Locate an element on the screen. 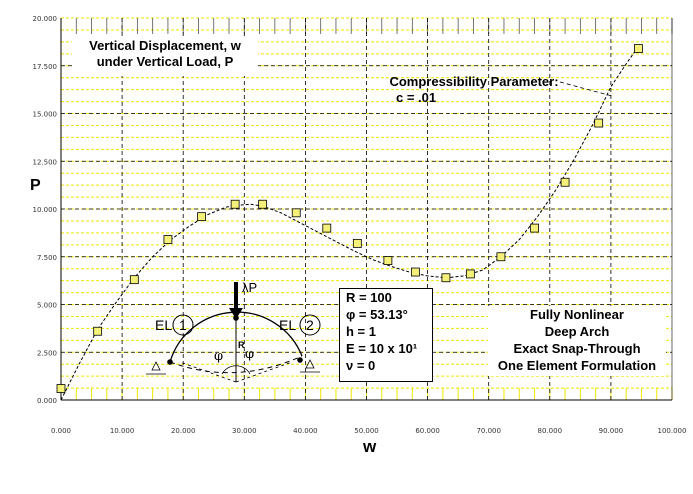 This screenshot has width=693, height=494. x-tick-label: 70.000 is located at coordinates (488, 431).